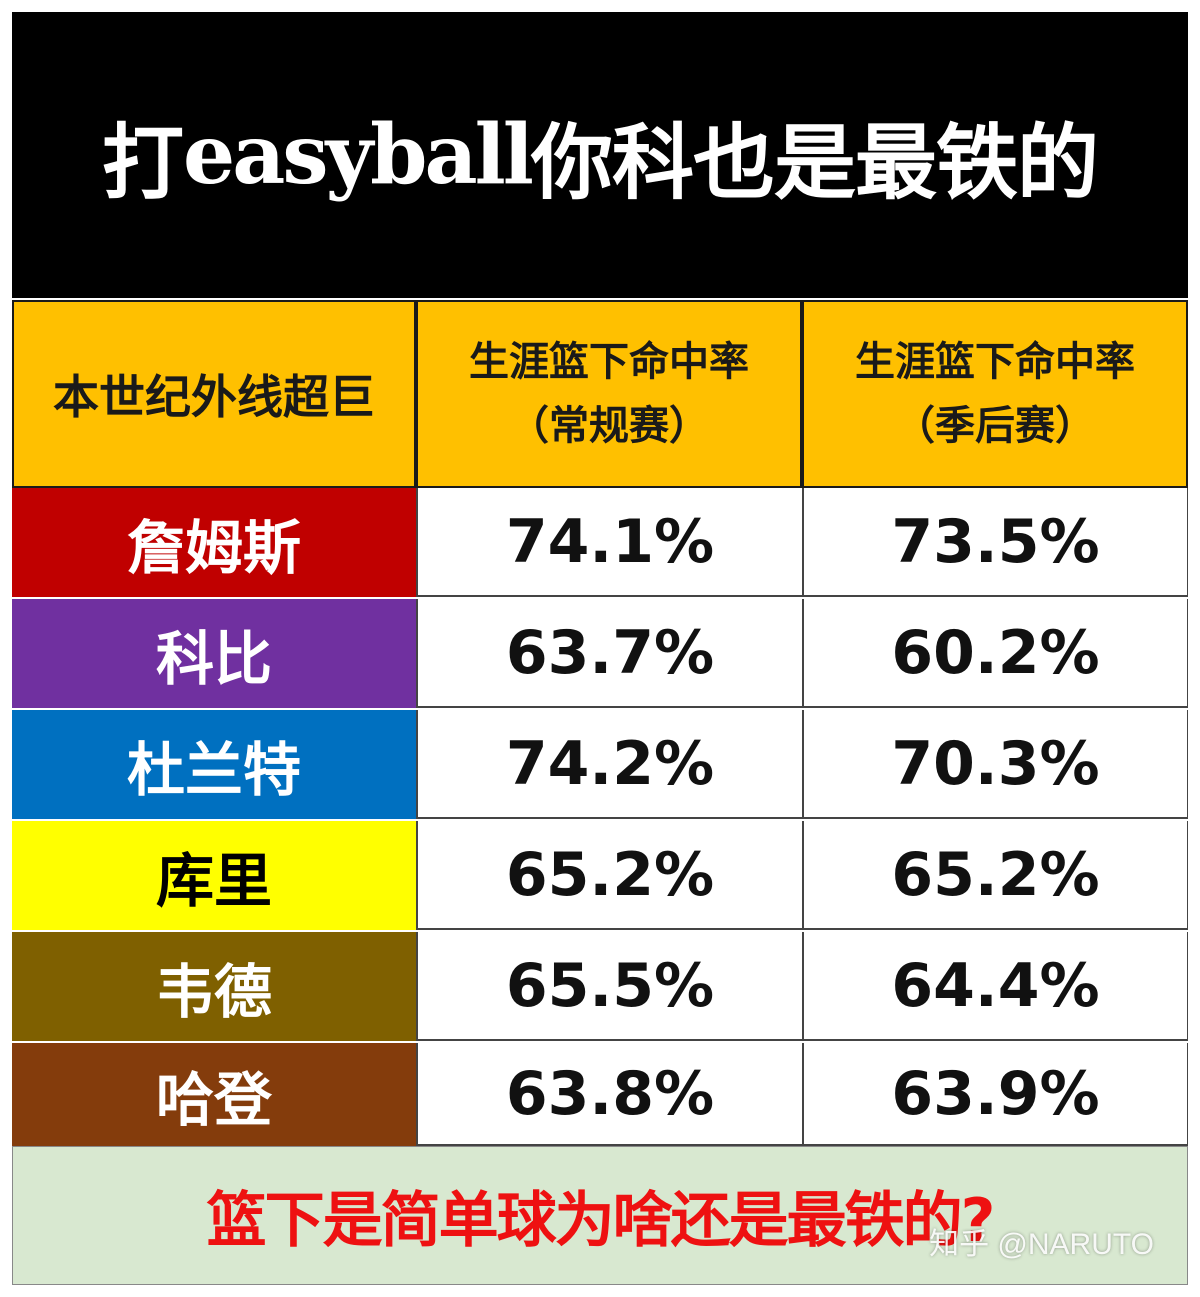 This screenshot has height=1297, width=1200. Describe the element at coordinates (609, 653) in the screenshot. I see `regular-season-value: 63.7%` at that location.